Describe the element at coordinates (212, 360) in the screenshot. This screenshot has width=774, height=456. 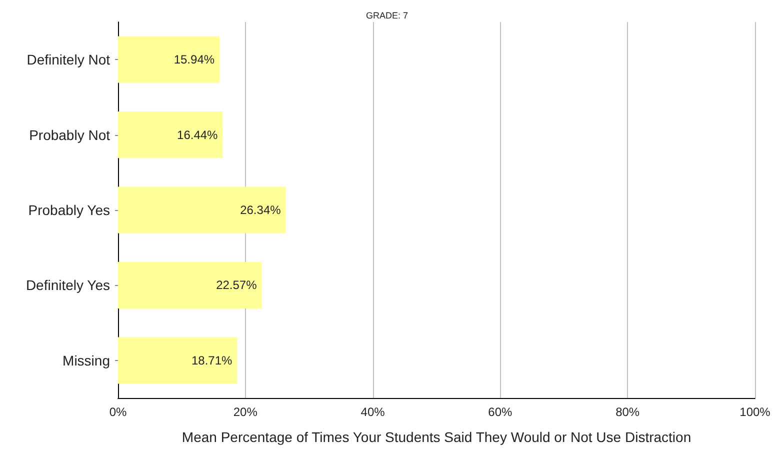
I see `data-label: 18.71%` at that location.